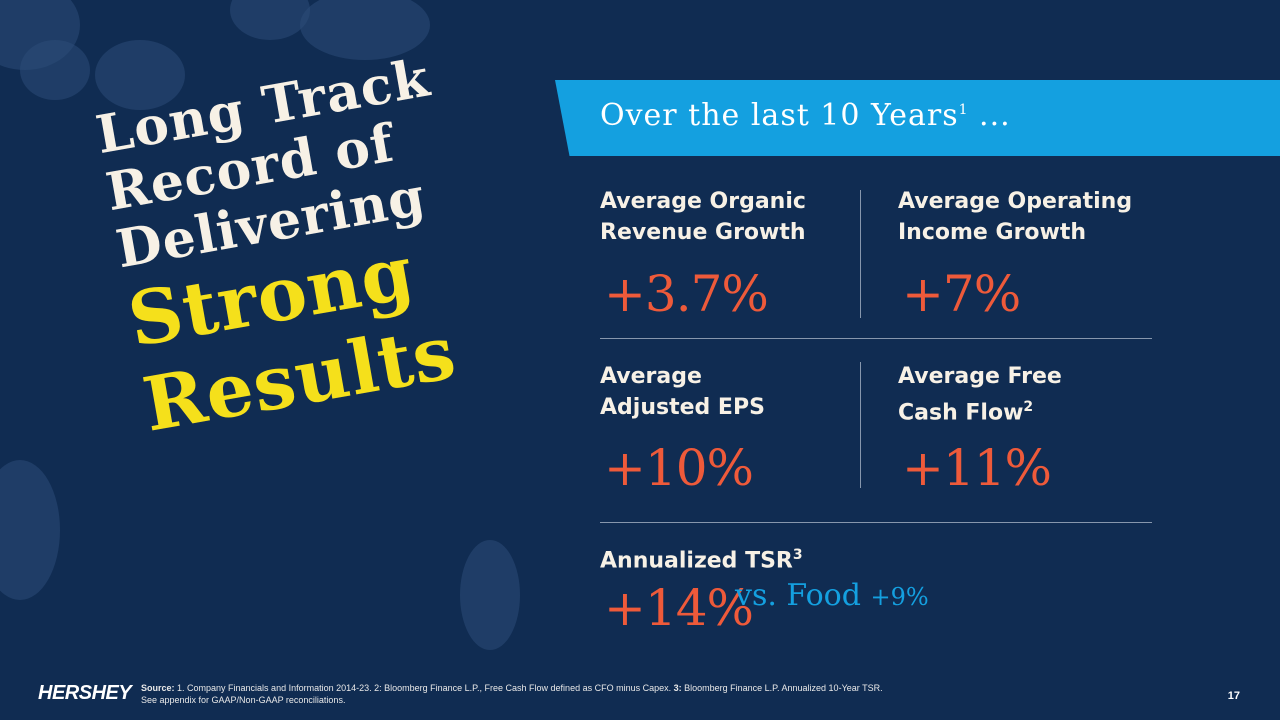 This screenshot has height=720, width=1280. I want to click on footnote-marker: 3, so click(797, 555).